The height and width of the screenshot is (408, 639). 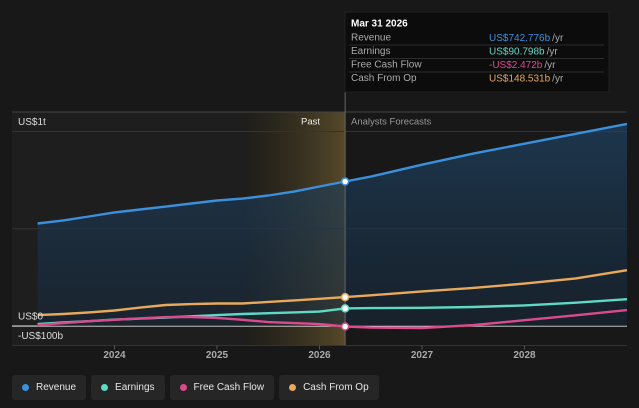 What do you see at coordinates (135, 387) in the screenshot?
I see `legend-label: Earnings` at bounding box center [135, 387].